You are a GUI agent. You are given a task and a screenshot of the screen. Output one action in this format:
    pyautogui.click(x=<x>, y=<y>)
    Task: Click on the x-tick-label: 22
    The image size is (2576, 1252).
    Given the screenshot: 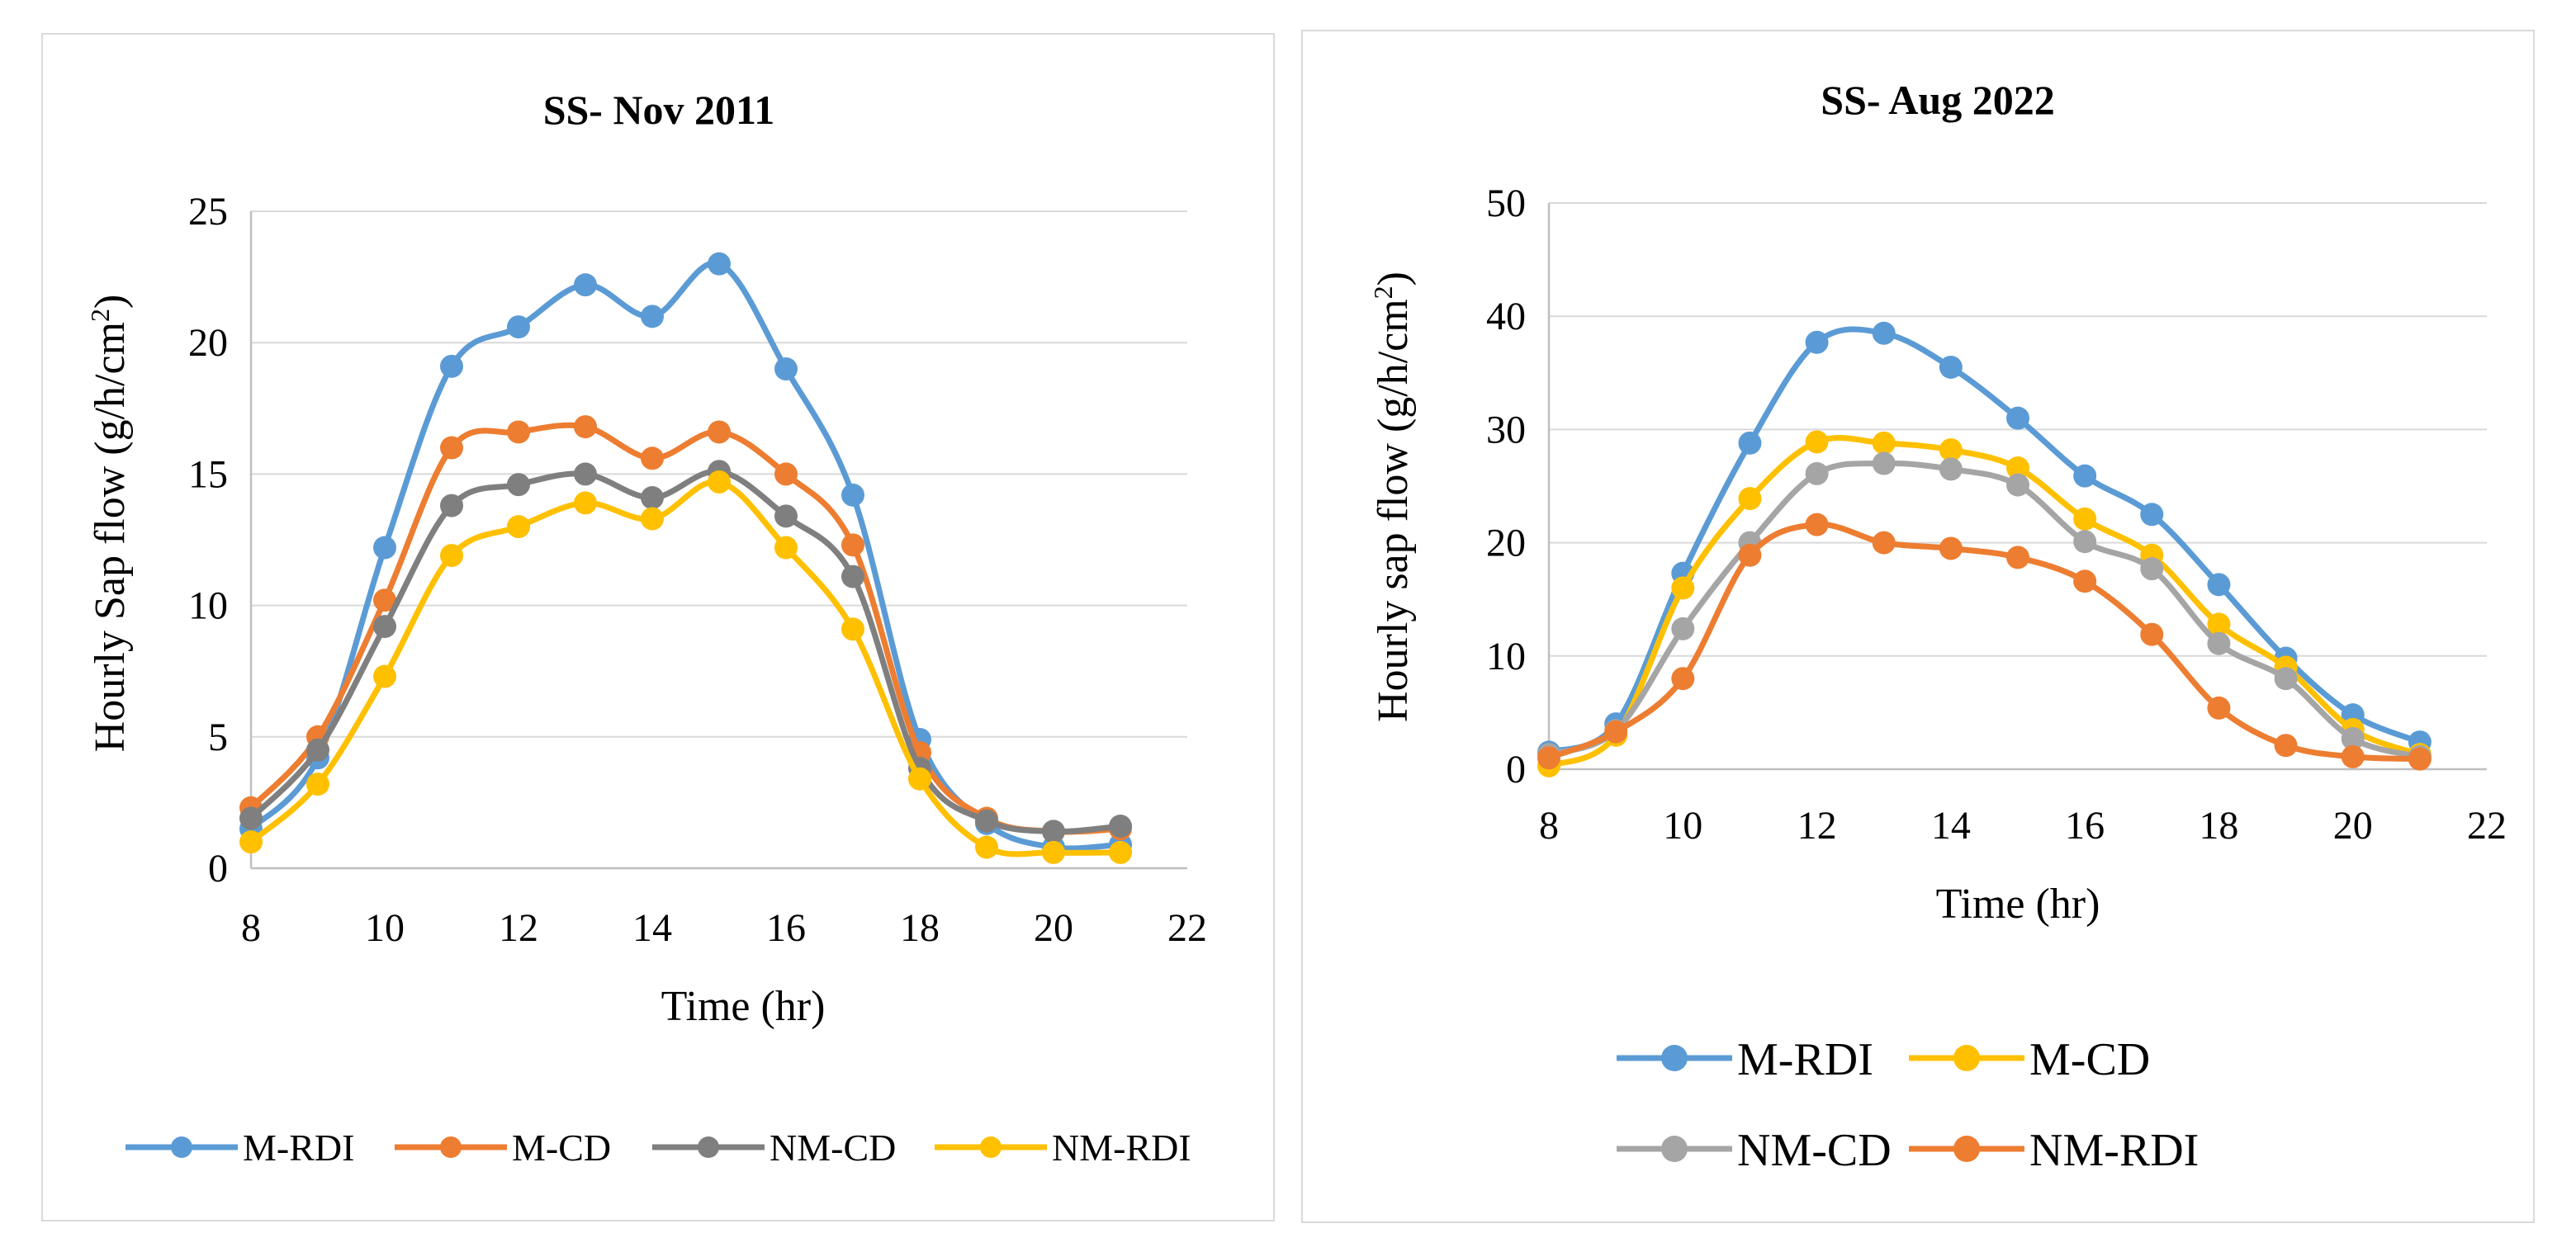 What is the action you would take?
    pyautogui.click(x=1187, y=928)
    